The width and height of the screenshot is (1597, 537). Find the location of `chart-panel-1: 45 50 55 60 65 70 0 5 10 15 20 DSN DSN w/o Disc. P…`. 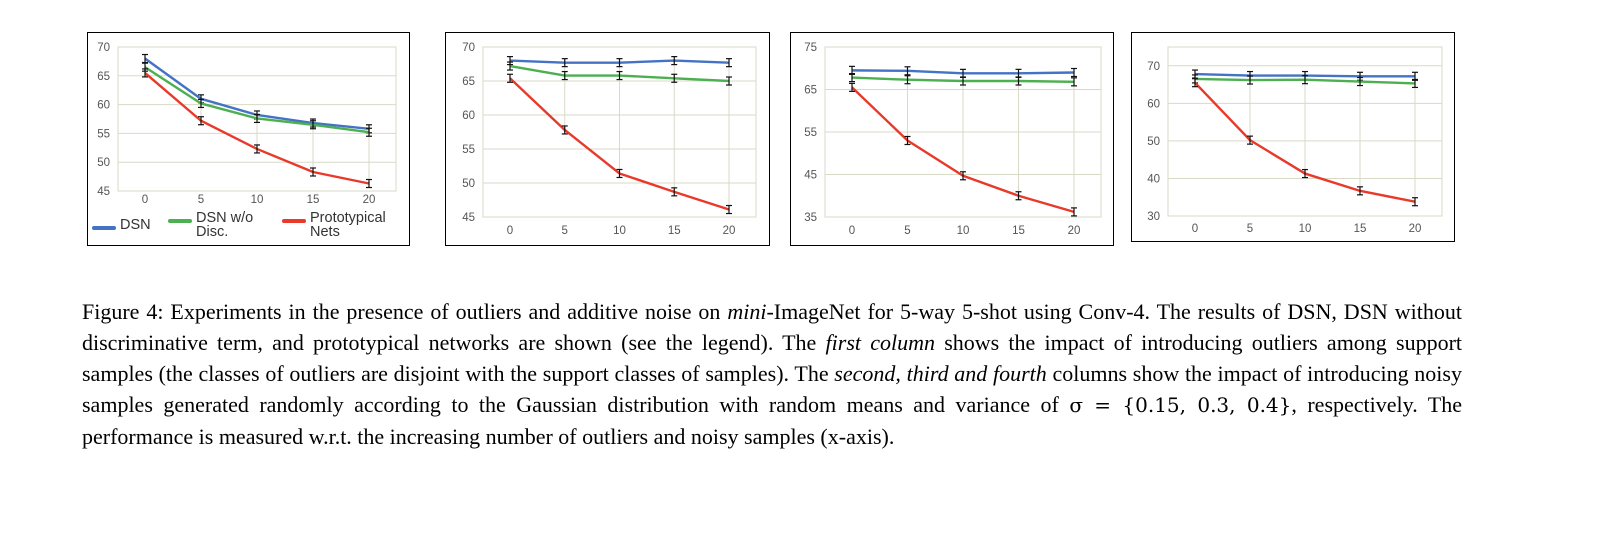

chart-panel-1: 45 50 55 60 65 70 0 5 10 15 20 DSN DSN w/o Disc. P… is located at coordinates (248, 139).